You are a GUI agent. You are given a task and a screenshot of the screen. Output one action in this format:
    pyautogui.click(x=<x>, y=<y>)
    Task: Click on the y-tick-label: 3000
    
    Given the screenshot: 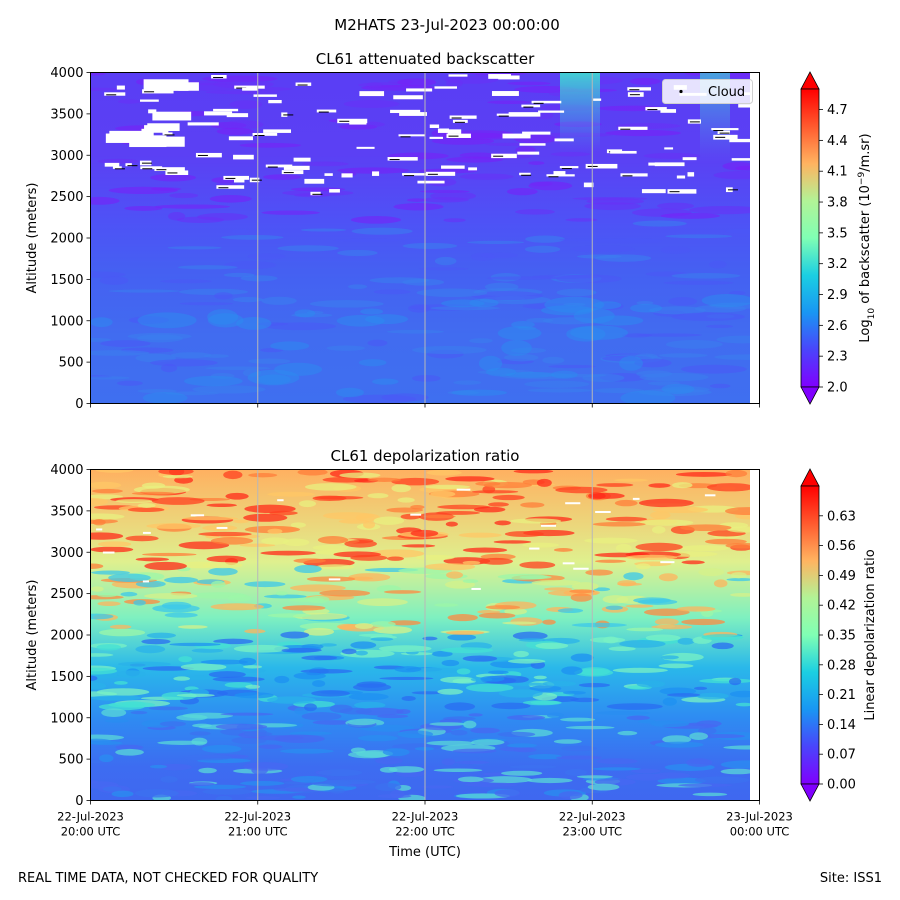 What is the action you would take?
    pyautogui.click(x=66, y=156)
    